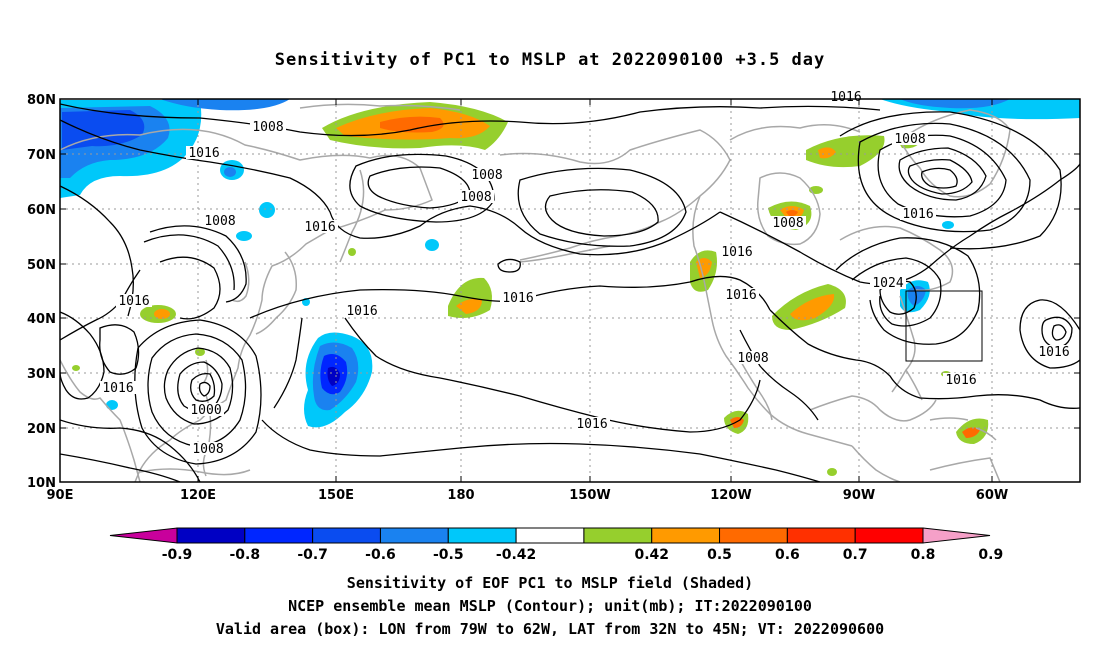  Describe the element at coordinates (41, 265) in the screenshot. I see `lat-label: 50N` at that location.